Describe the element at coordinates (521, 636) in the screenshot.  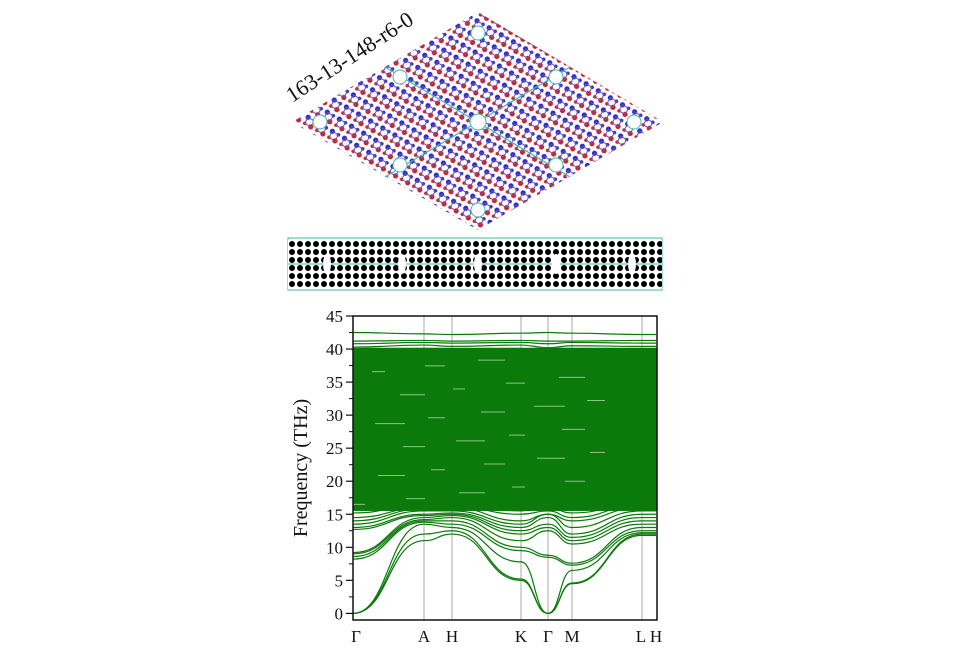
I see `x-tick-label: K` at that location.